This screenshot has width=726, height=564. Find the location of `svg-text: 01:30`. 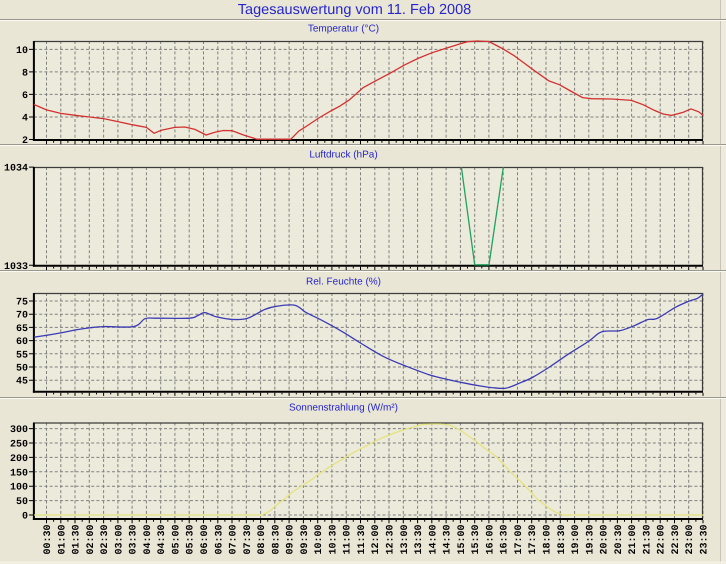

svg-text: 01:30 is located at coordinates (77, 540).